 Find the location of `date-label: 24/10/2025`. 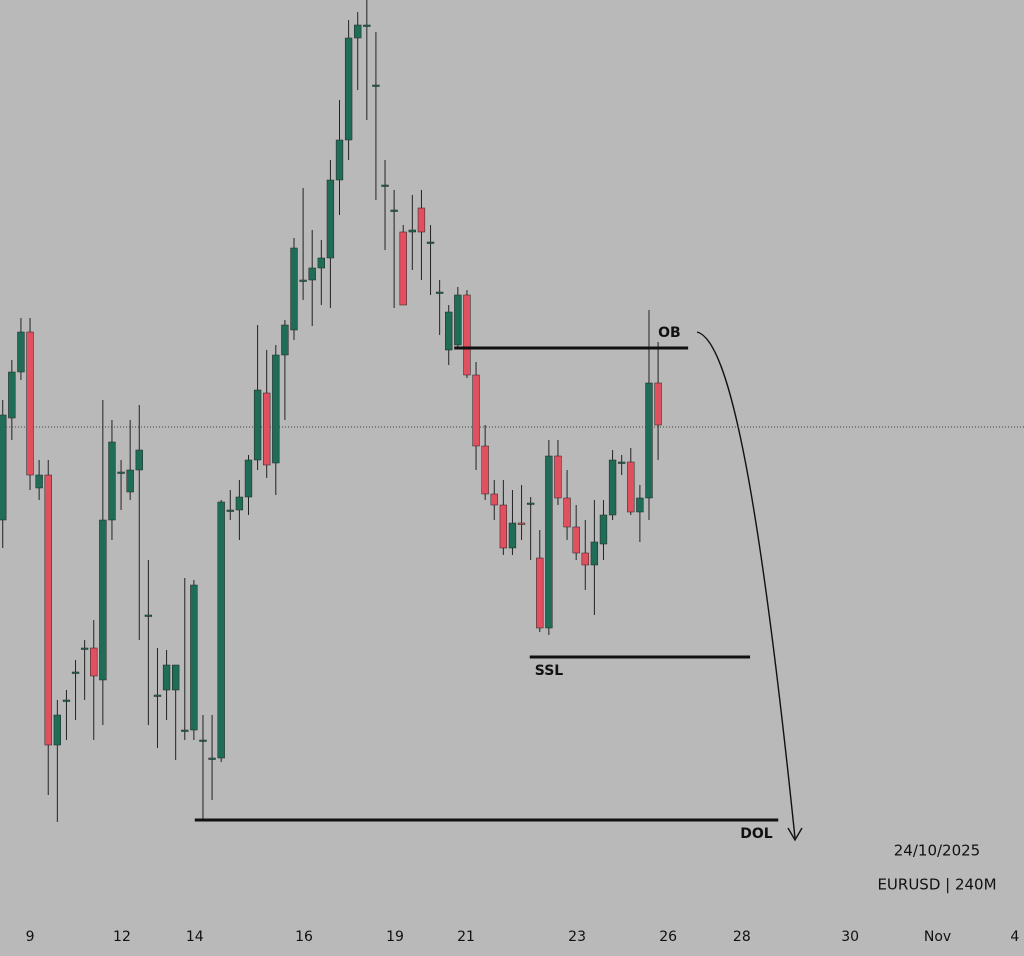

date-label: 24/10/2025 is located at coordinates (937, 851).